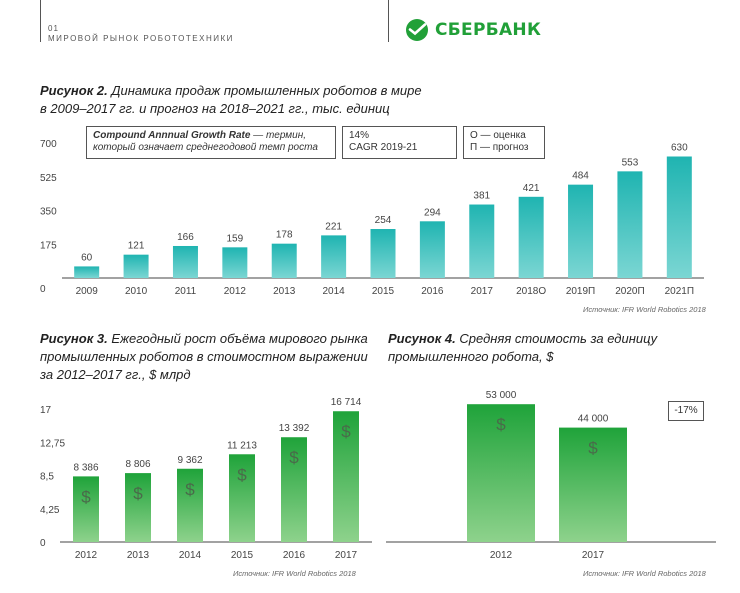  Describe the element at coordinates (53, 28) in the screenshot. I see `page-number: 01` at that location.